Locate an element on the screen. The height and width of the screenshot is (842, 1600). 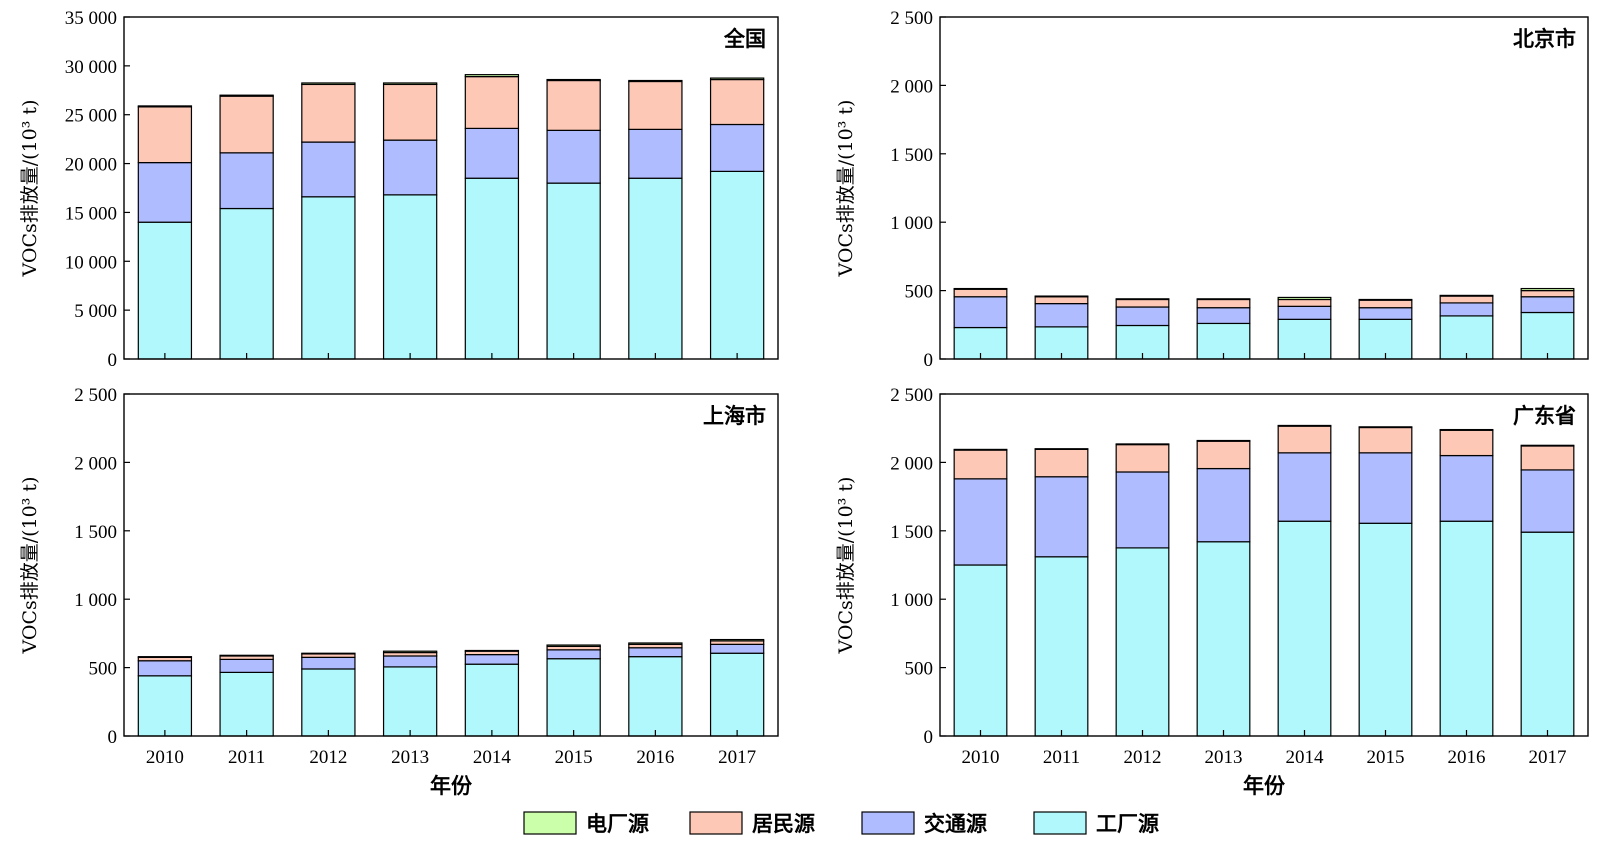
y-tick-label-guangdong-1000: 1 000 is located at coordinates (911, 600).